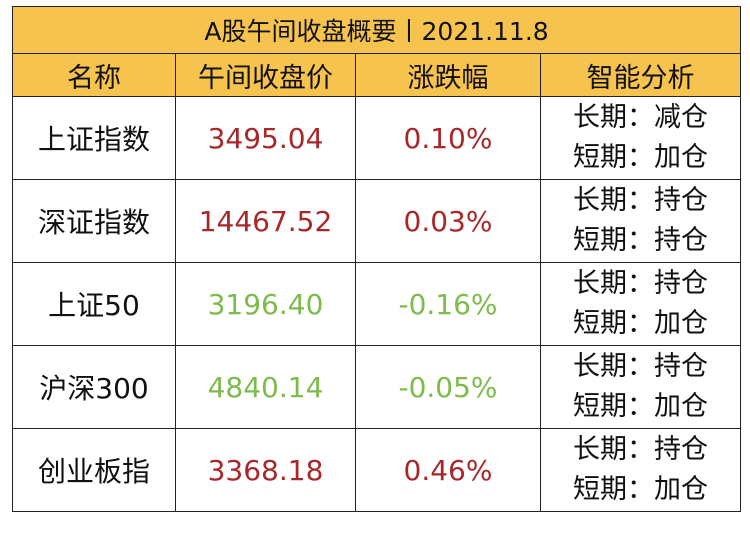  What do you see at coordinates (265, 304) in the screenshot?
I see `price: 3196.40` at bounding box center [265, 304].